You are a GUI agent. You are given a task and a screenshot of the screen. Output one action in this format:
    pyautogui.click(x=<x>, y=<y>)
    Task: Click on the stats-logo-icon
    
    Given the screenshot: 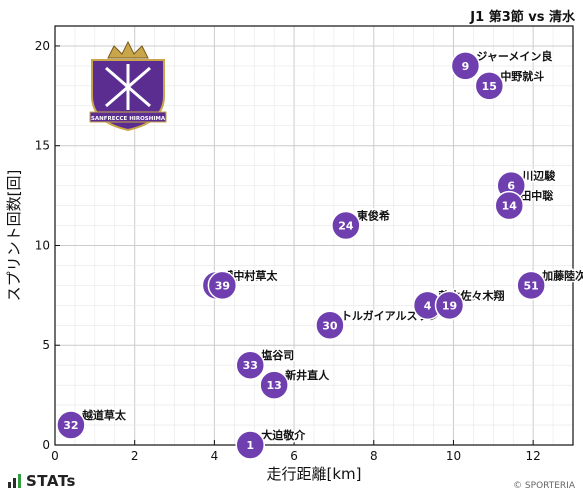 What is the action you would take?
    pyautogui.click(x=14, y=481)
    